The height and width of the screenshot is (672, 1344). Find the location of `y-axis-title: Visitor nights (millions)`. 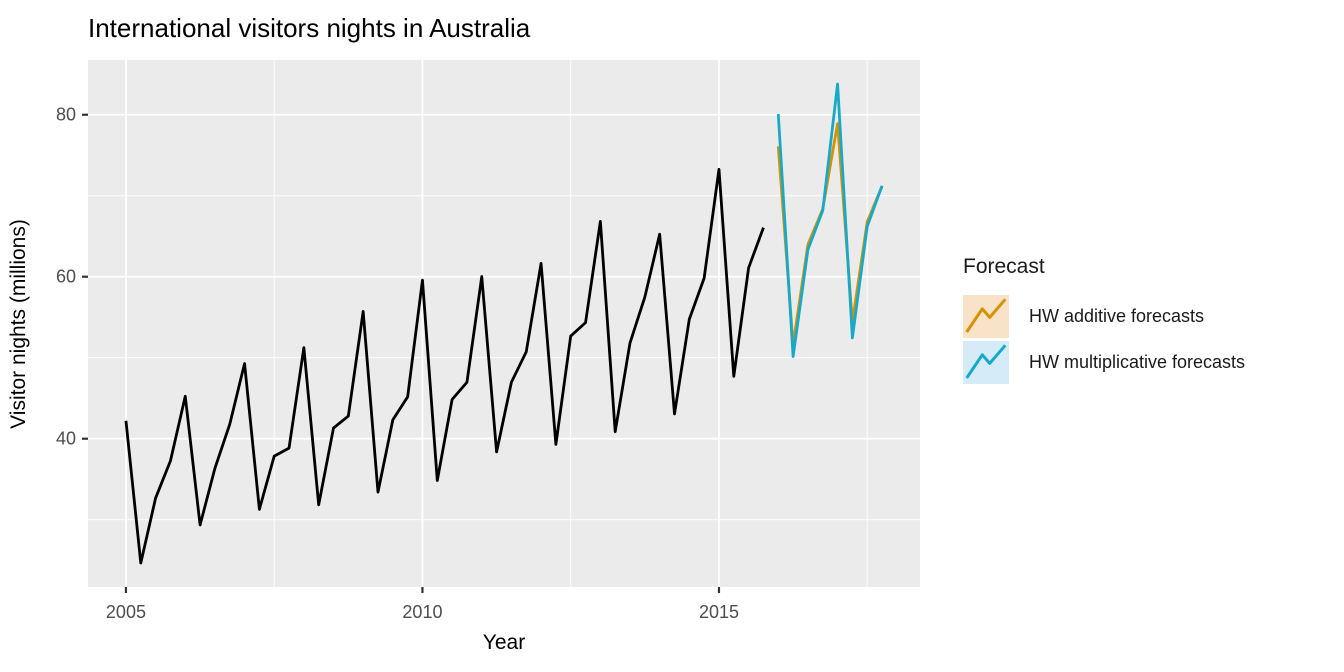

y-axis-title: Visitor nights (millions) is located at coordinates (18, 324).